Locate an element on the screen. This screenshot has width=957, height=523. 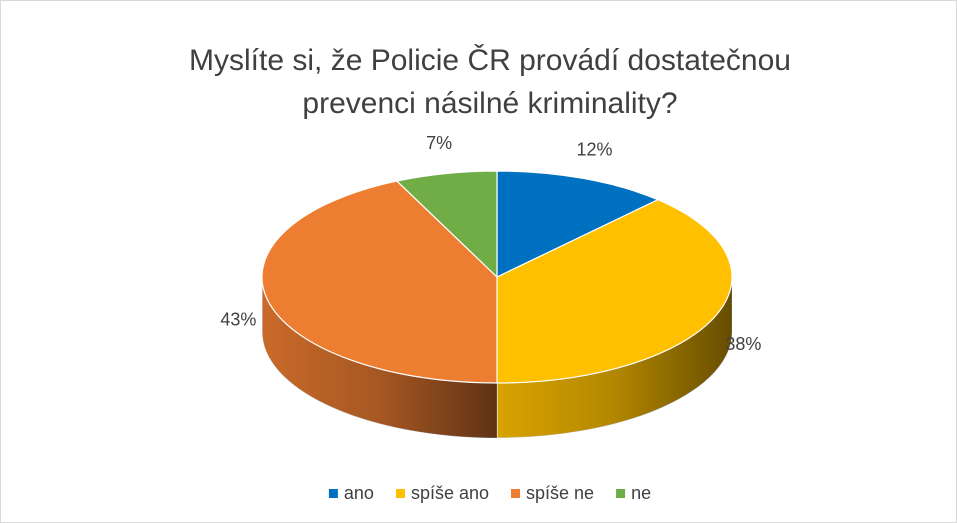
data-label: 12% is located at coordinates (595, 149).